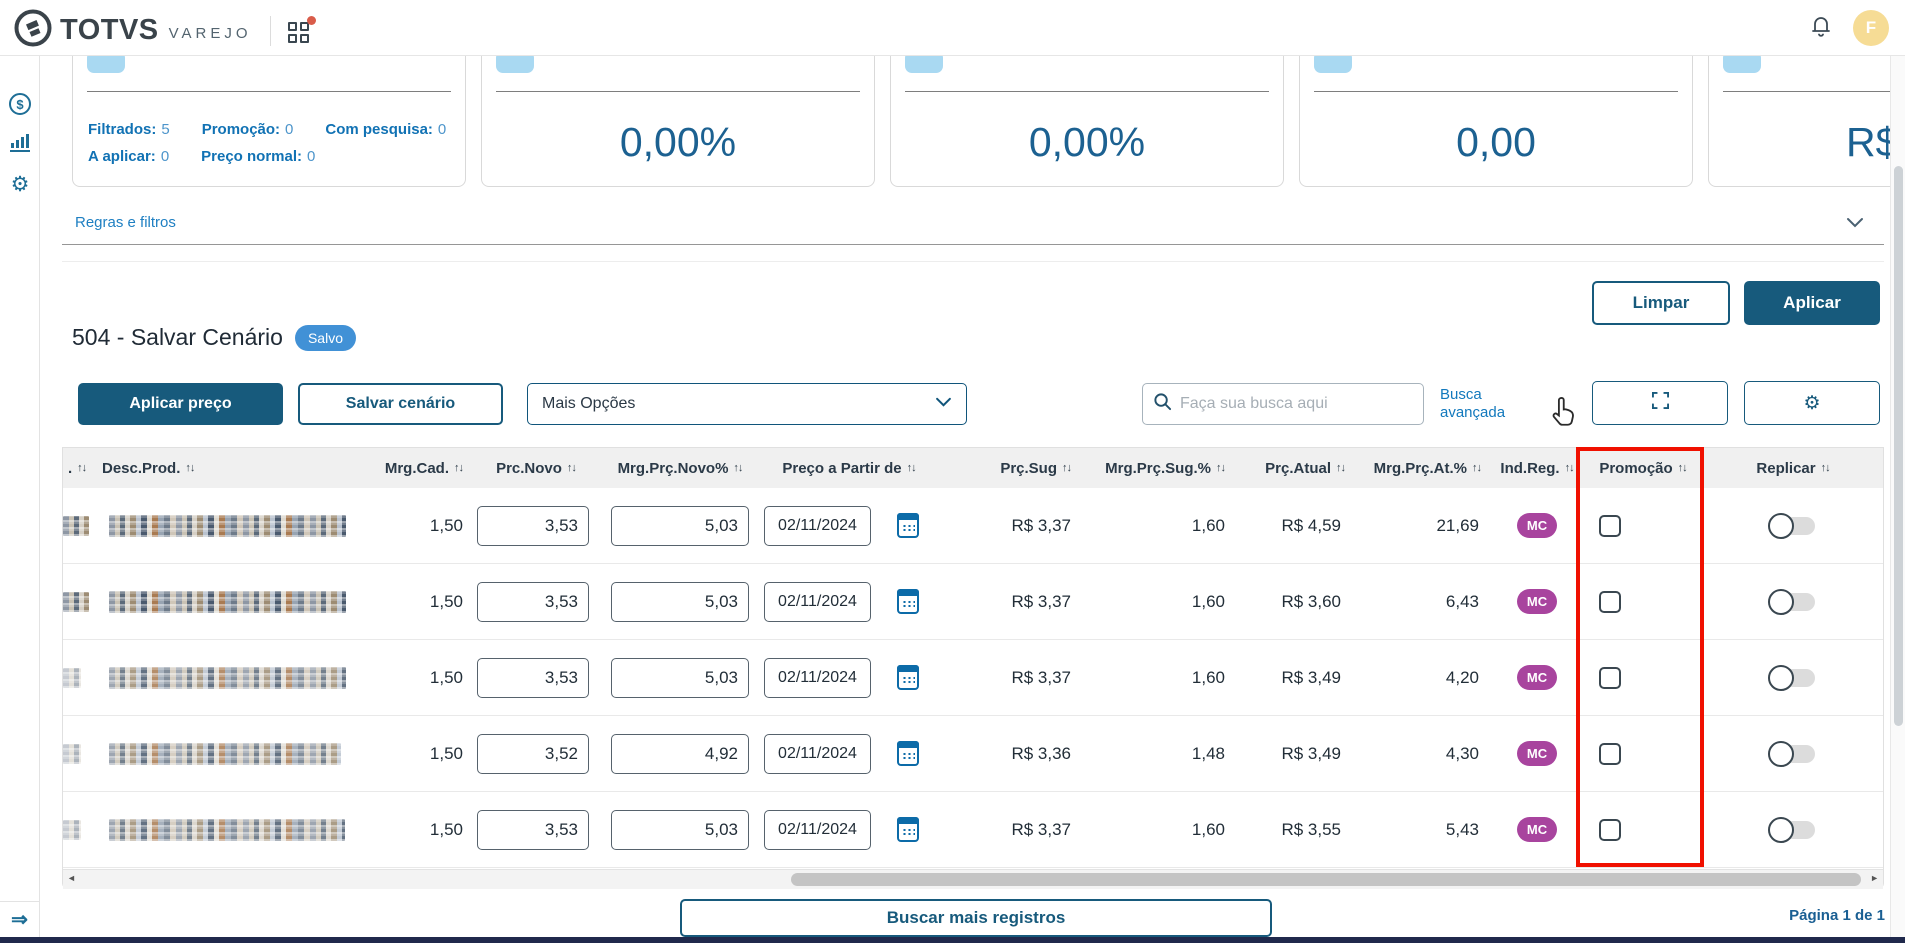  What do you see at coordinates (1821, 28) in the screenshot?
I see `bell-icon` at bounding box center [1821, 28].